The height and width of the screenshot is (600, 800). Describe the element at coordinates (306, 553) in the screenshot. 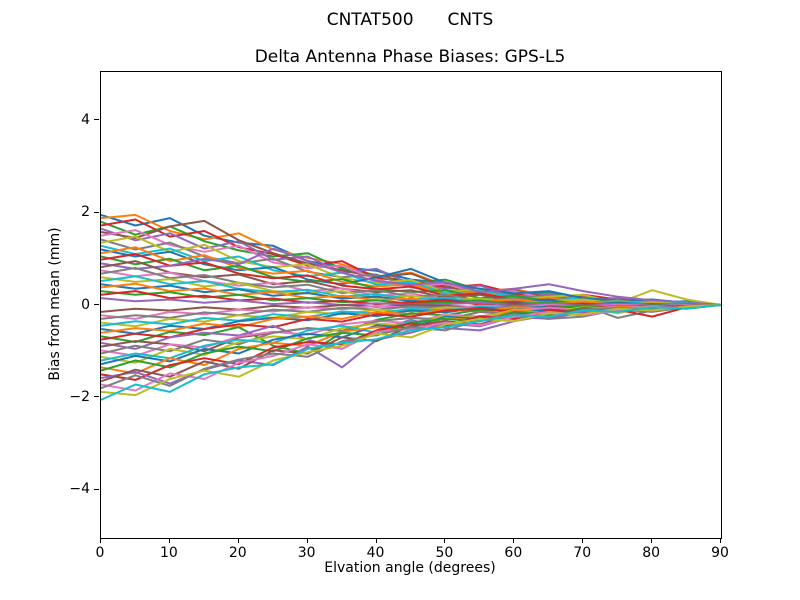

I see `x-tick-label: 30` at that location.